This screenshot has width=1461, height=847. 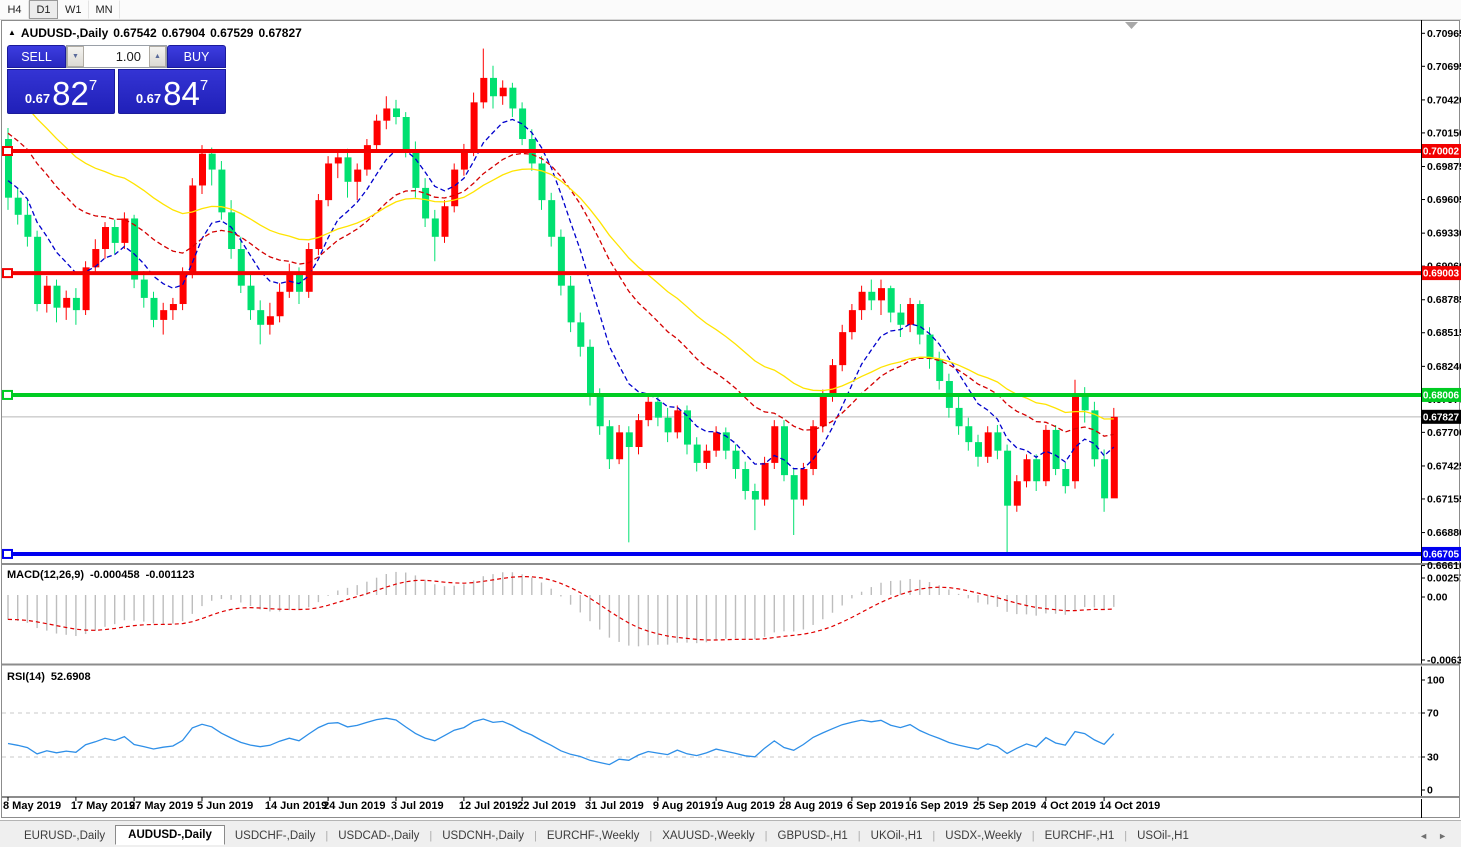 What do you see at coordinates (1444, 466) in the screenshot?
I see `price-tick-label: 0.67425` at bounding box center [1444, 466].